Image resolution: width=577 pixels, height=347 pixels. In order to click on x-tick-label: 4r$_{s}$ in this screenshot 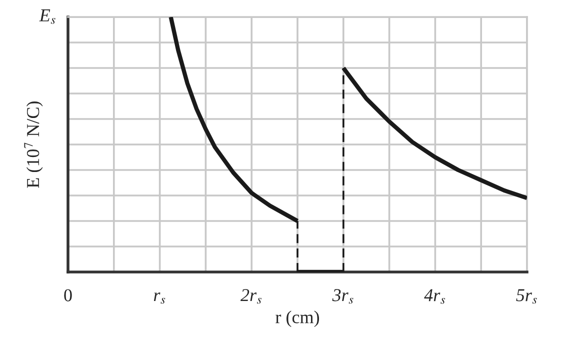, I will do `click(435, 296)`.